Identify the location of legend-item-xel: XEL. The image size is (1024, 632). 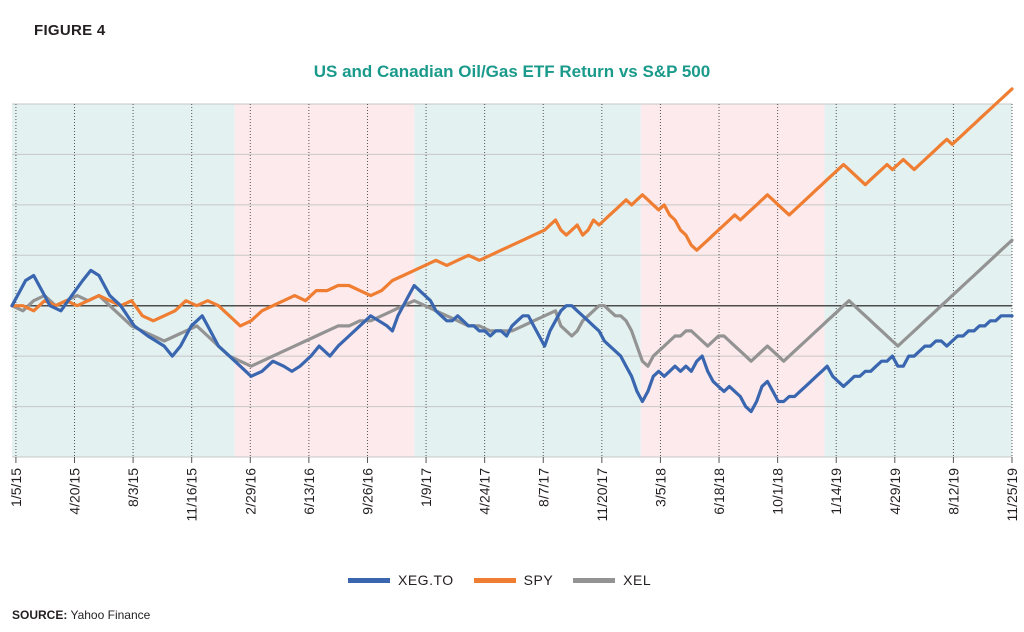
(612, 580).